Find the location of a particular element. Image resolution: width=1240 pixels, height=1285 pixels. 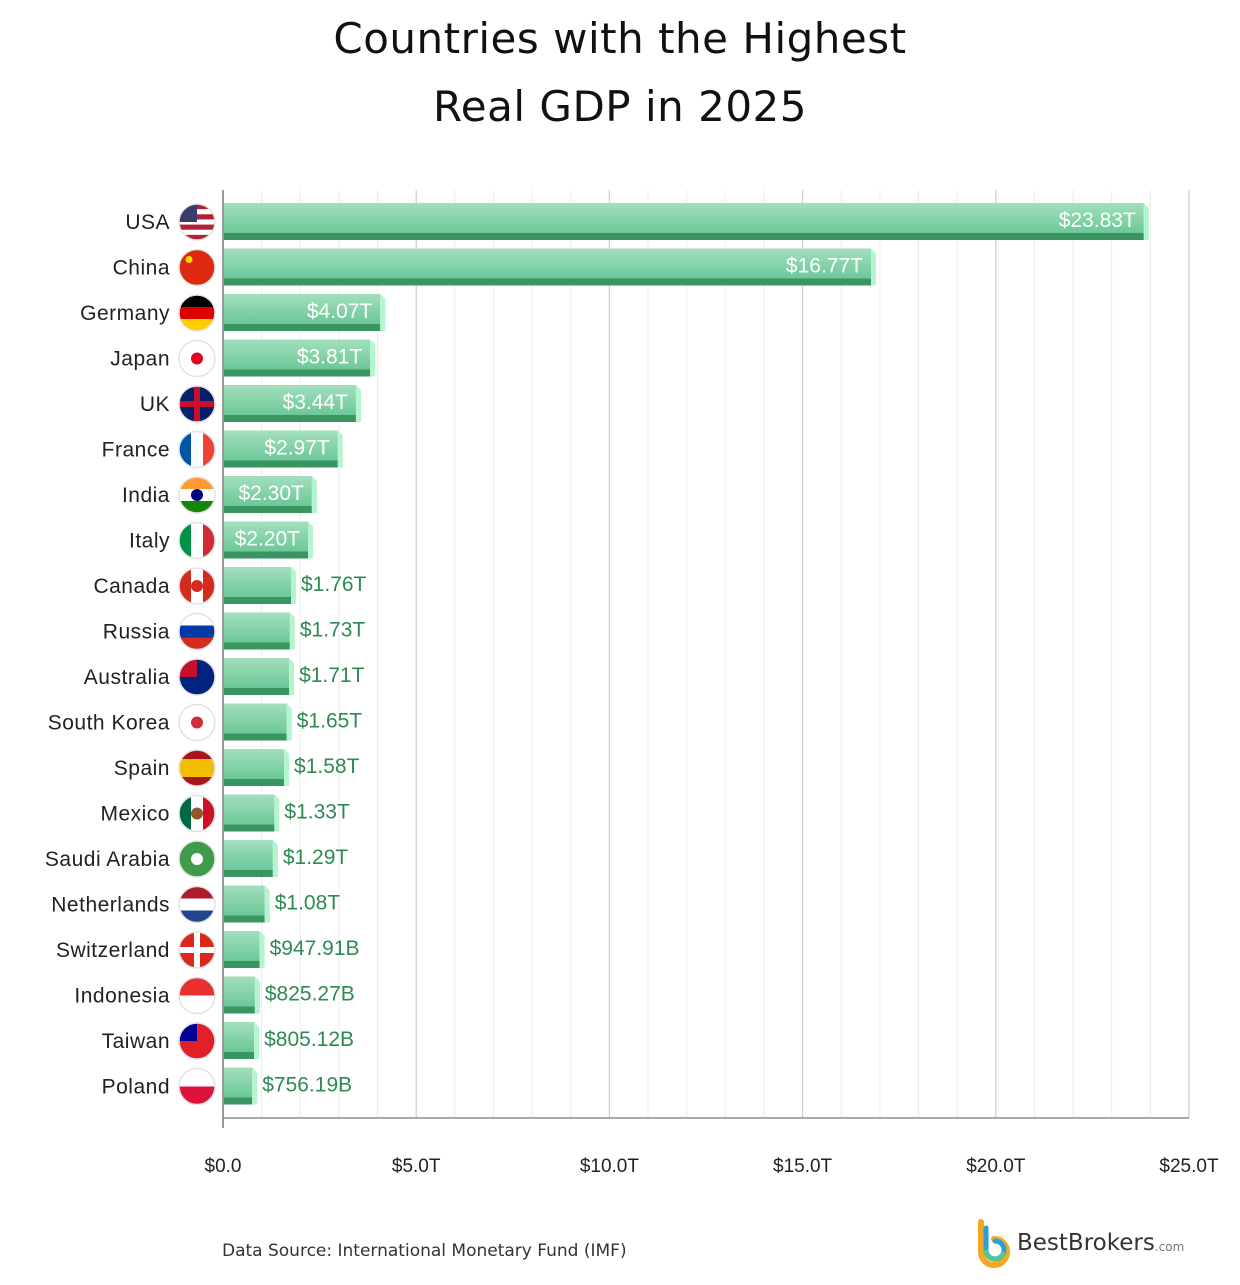

bar-row-spain: $1.58T Spain is located at coordinates (237, 768).